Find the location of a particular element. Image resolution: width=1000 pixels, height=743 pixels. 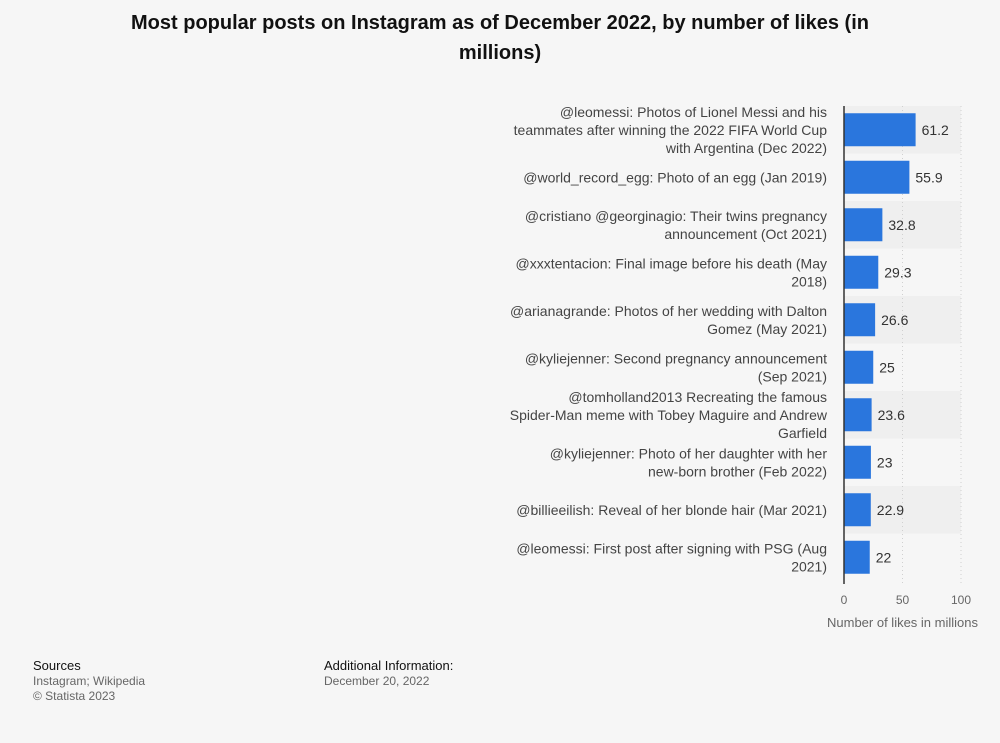

sources-text: Instagram; Wikipedia is located at coordinates (89, 681).